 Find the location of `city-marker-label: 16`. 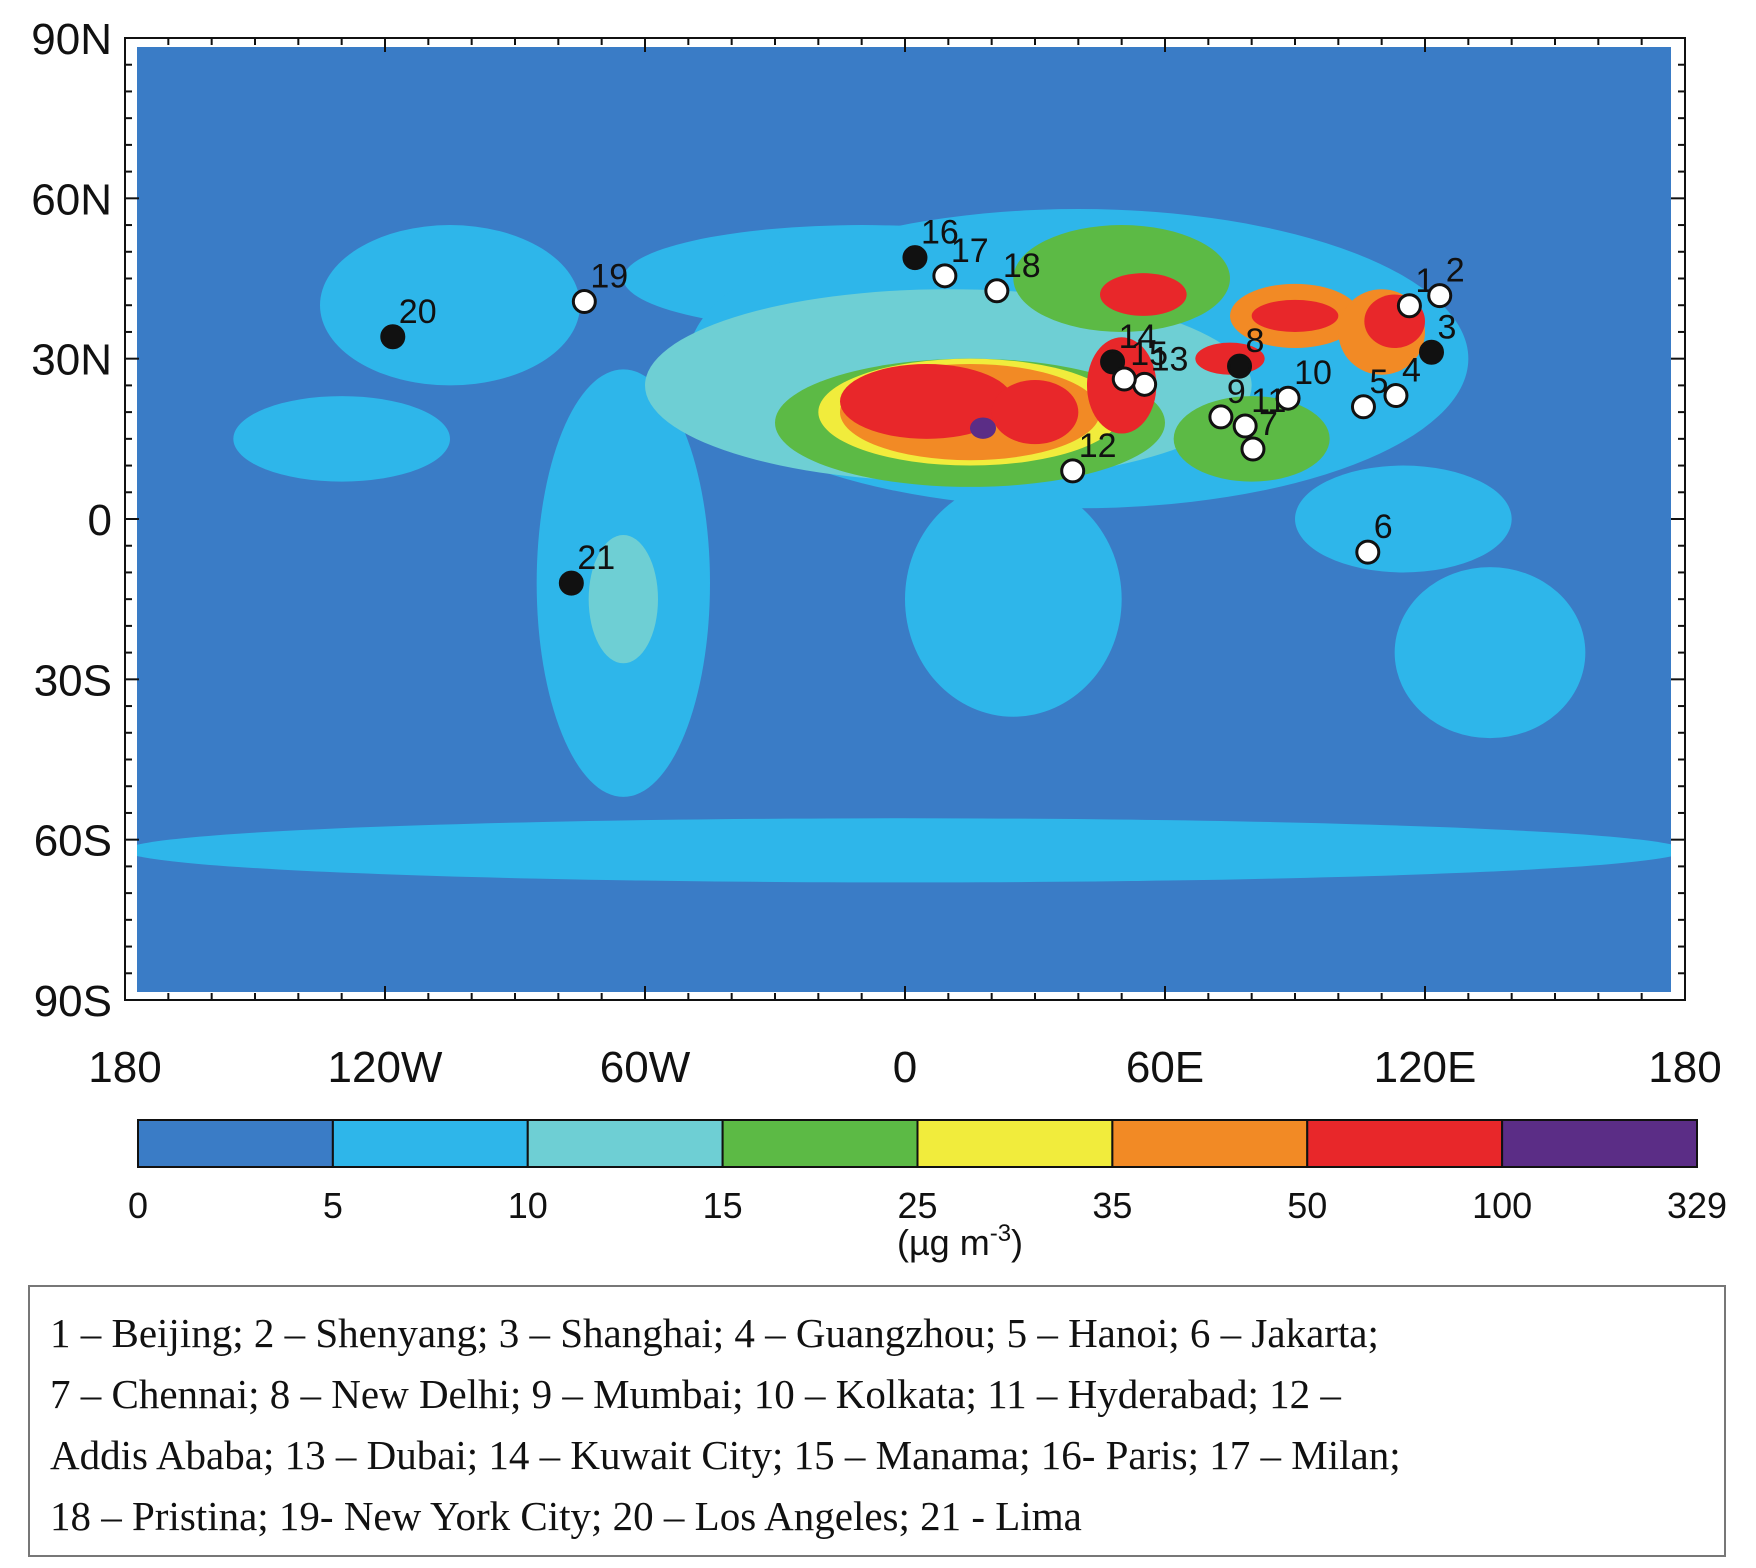

city-marker-label: 16 is located at coordinates (940, 233).